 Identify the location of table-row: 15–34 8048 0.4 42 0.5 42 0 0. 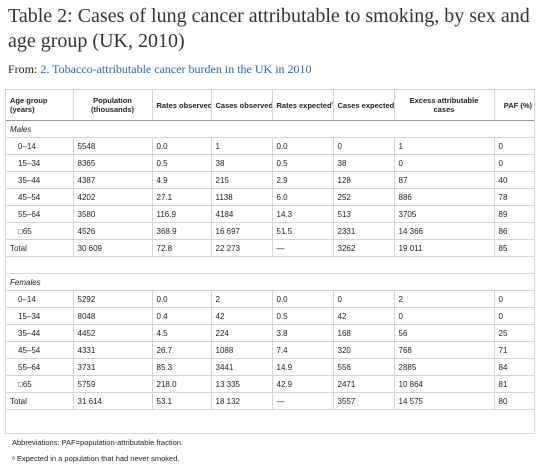
(270, 316).